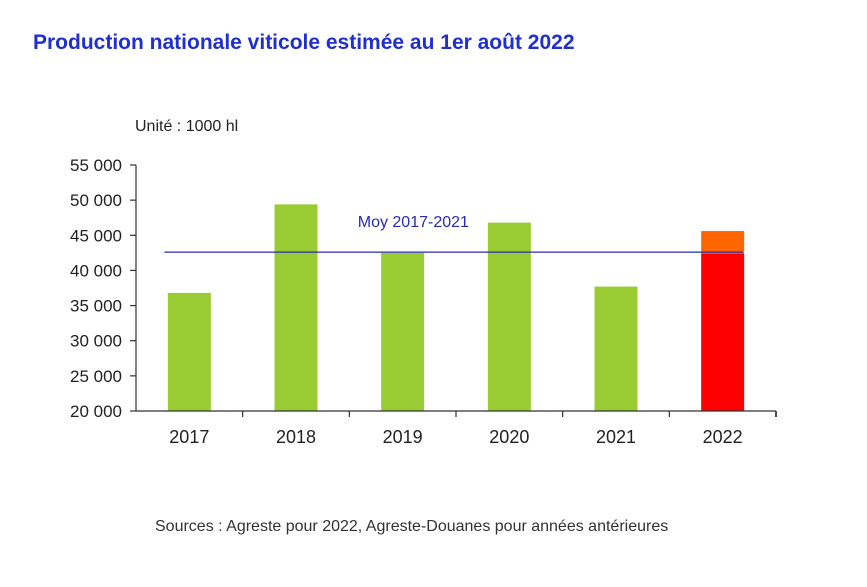 This screenshot has width=867, height=587. Describe the element at coordinates (296, 307) in the screenshot. I see `bar-2018` at that location.